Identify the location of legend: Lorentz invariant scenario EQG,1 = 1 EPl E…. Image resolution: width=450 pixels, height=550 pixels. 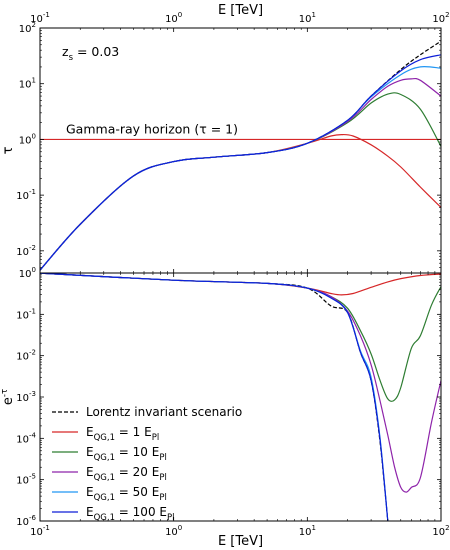
(147, 464).